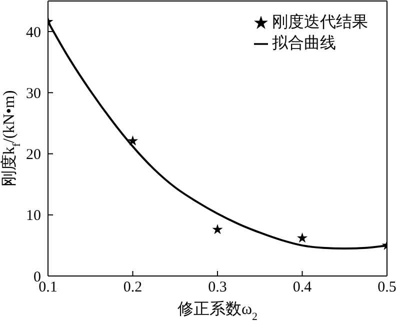 The width and height of the screenshot is (400, 328). What do you see at coordinates (132, 288) in the screenshot?
I see `x-tick-label: 0.2` at bounding box center [132, 288].